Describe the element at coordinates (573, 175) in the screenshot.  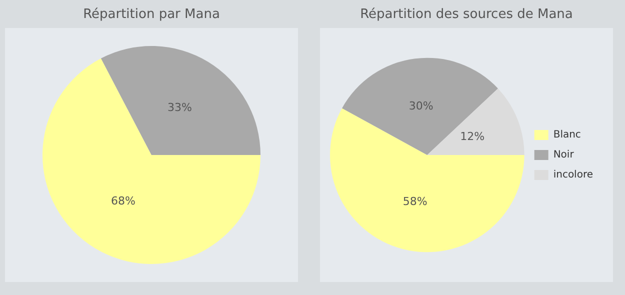
I see `legend-label: incolore` at that location.